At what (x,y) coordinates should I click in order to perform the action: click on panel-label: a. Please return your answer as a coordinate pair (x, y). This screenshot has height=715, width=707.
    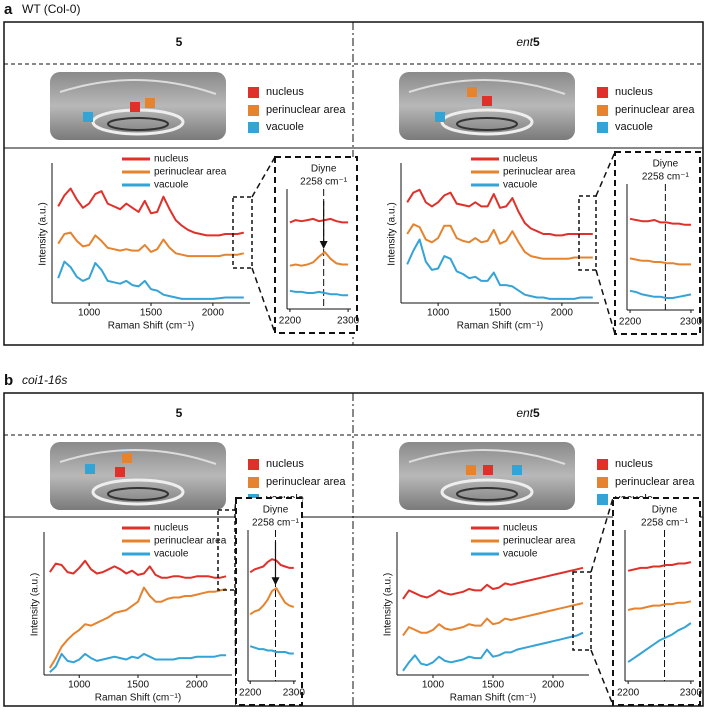
    Looking at the image, I should click on (8, 9).